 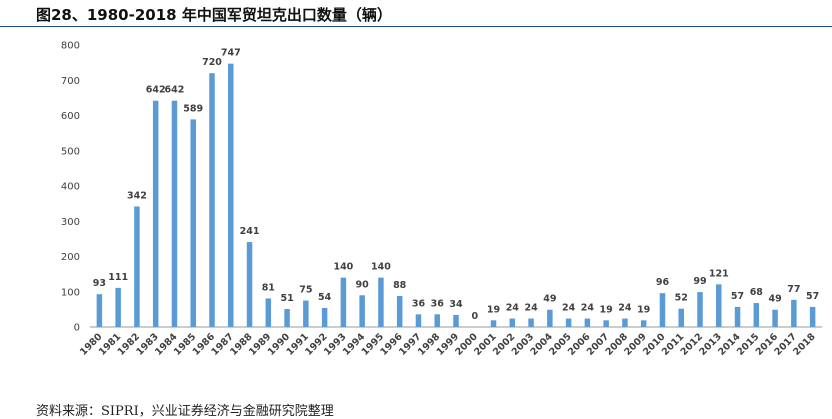 I want to click on data-label: 99, so click(x=699, y=281).